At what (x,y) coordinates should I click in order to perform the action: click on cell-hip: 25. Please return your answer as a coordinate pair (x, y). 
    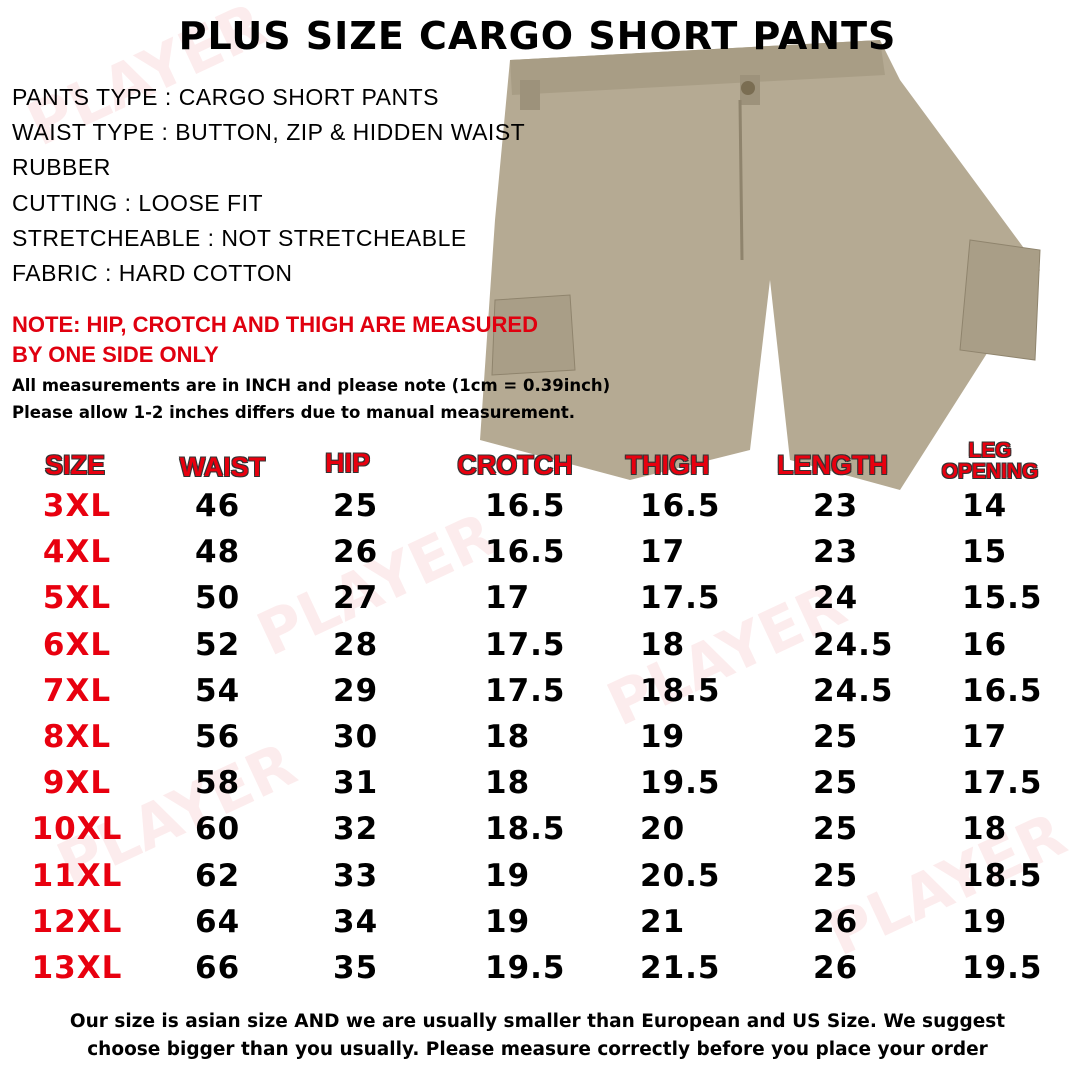
    Looking at the image, I should click on (356, 506).